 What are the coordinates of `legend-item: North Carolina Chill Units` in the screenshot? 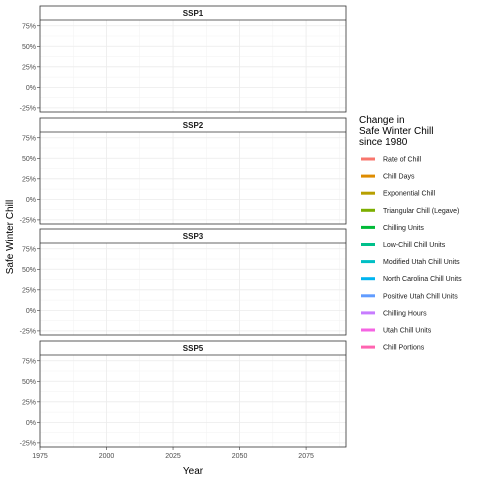 It's located at (411, 279).